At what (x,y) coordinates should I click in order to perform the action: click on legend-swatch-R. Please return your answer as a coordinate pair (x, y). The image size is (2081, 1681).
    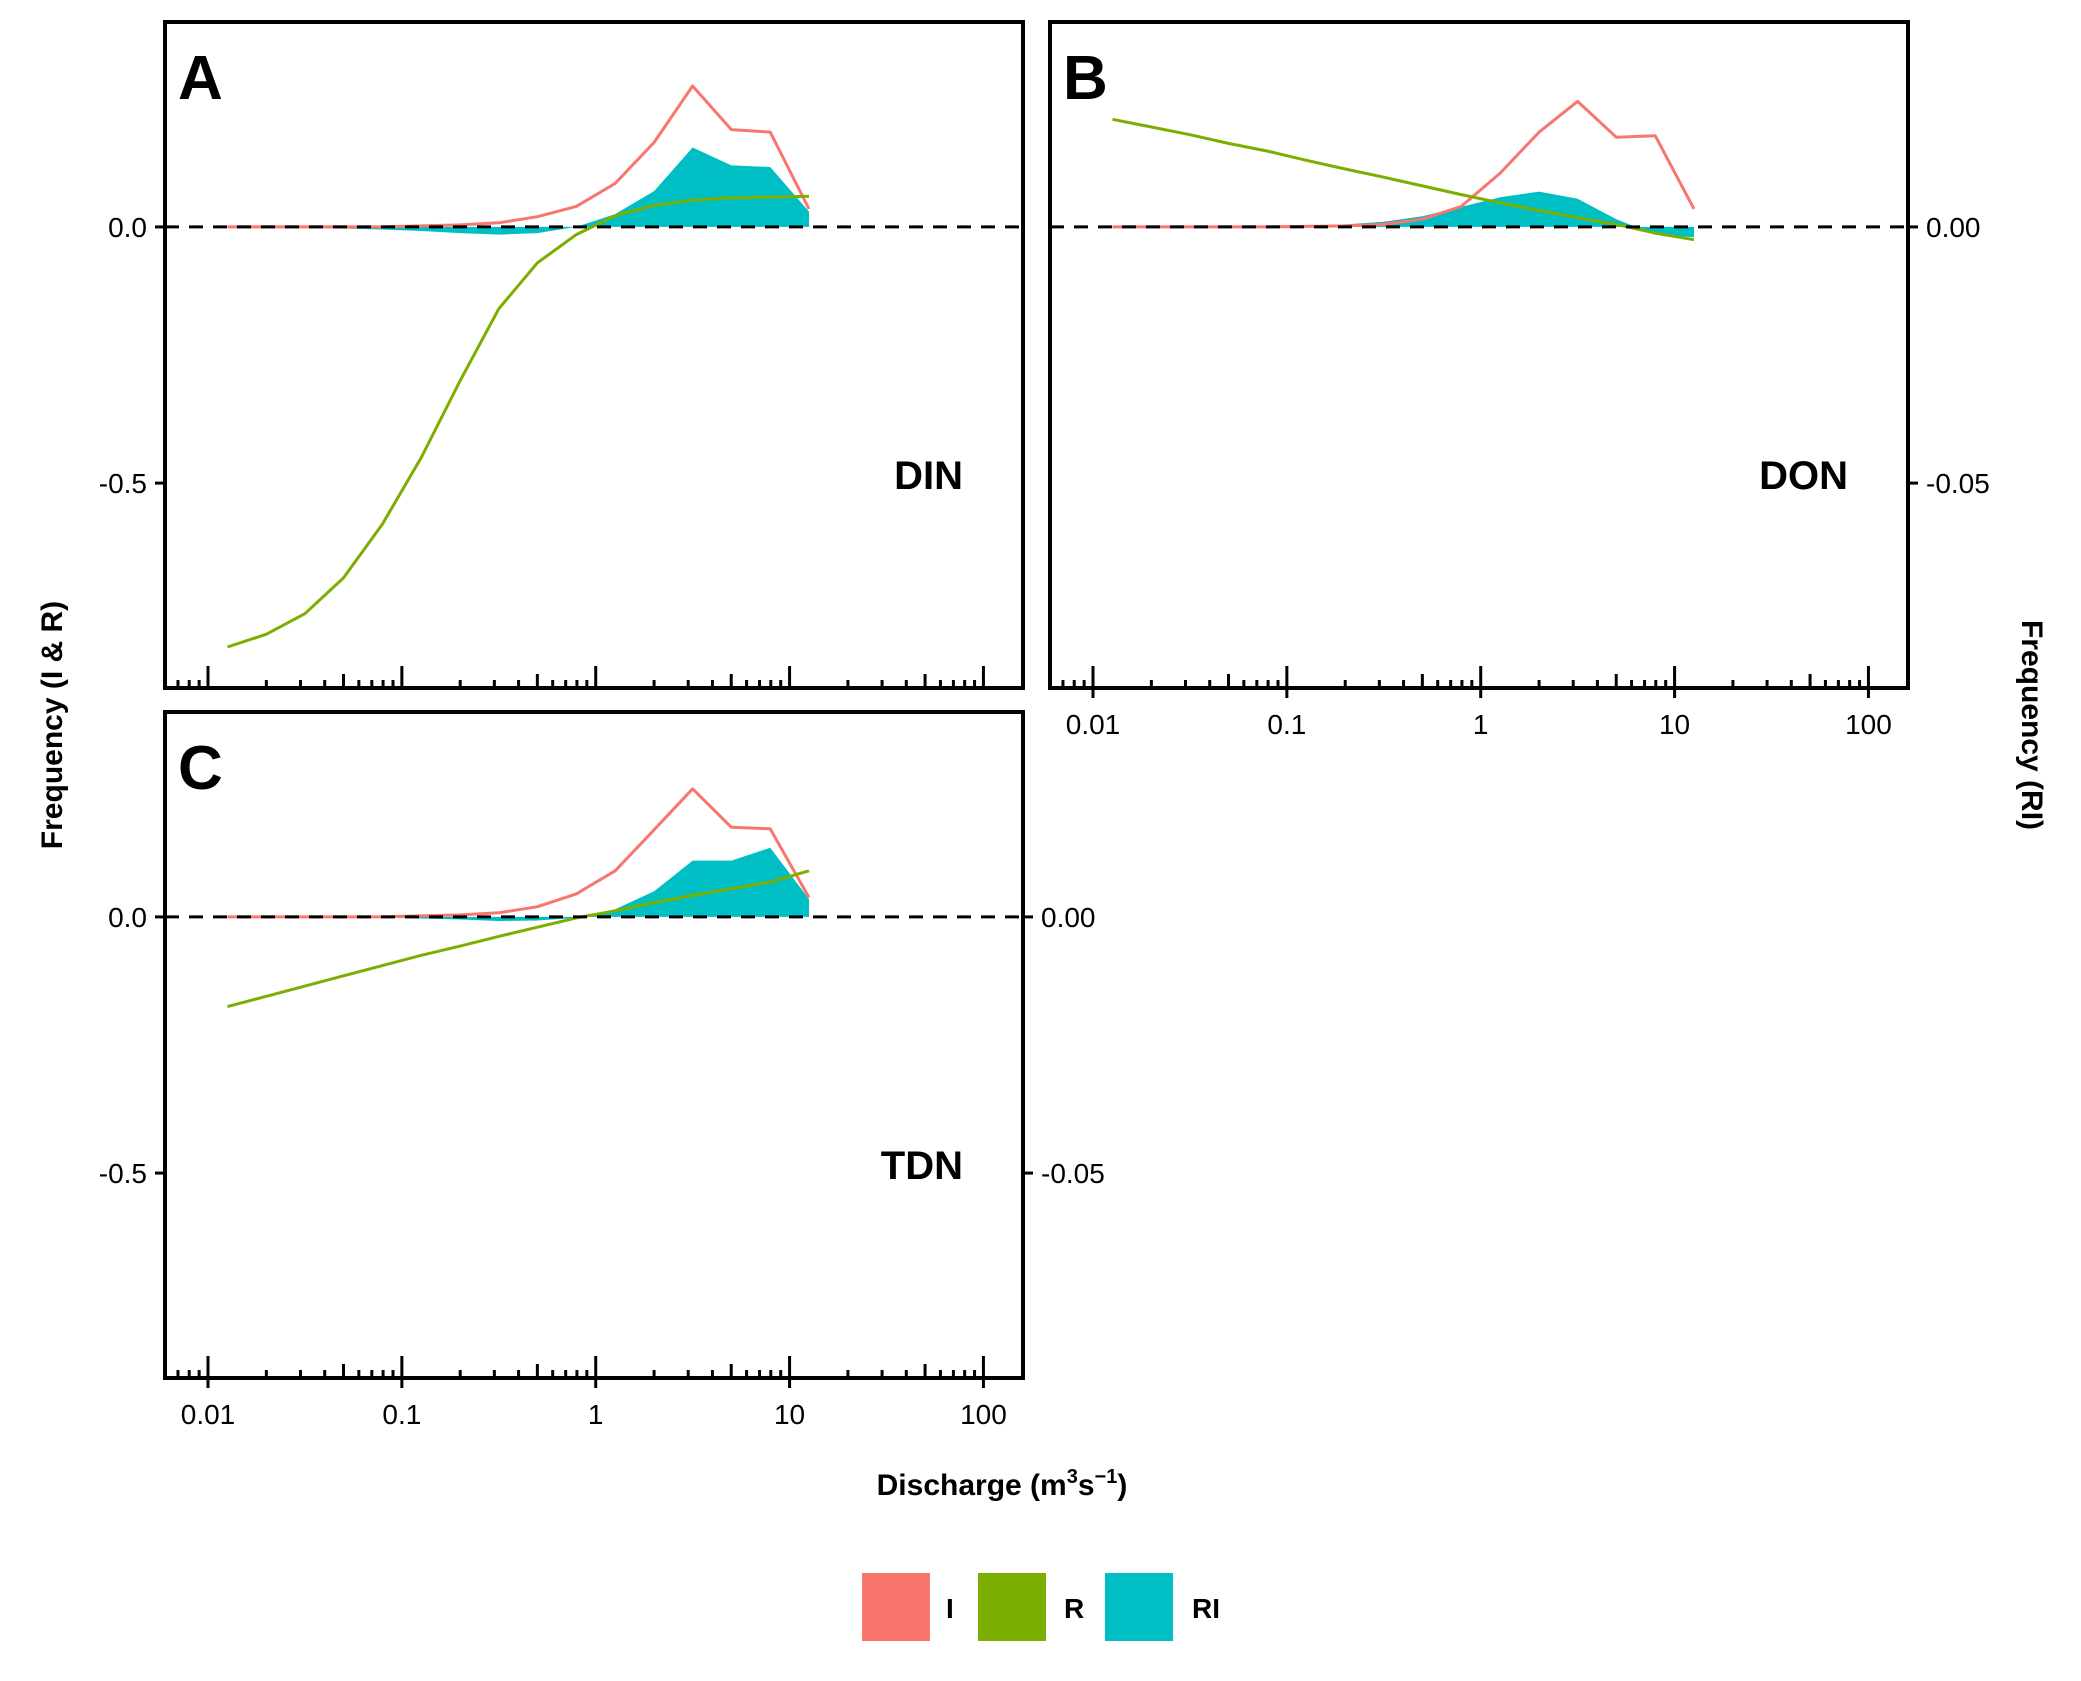
    Looking at the image, I should click on (1012, 1607).